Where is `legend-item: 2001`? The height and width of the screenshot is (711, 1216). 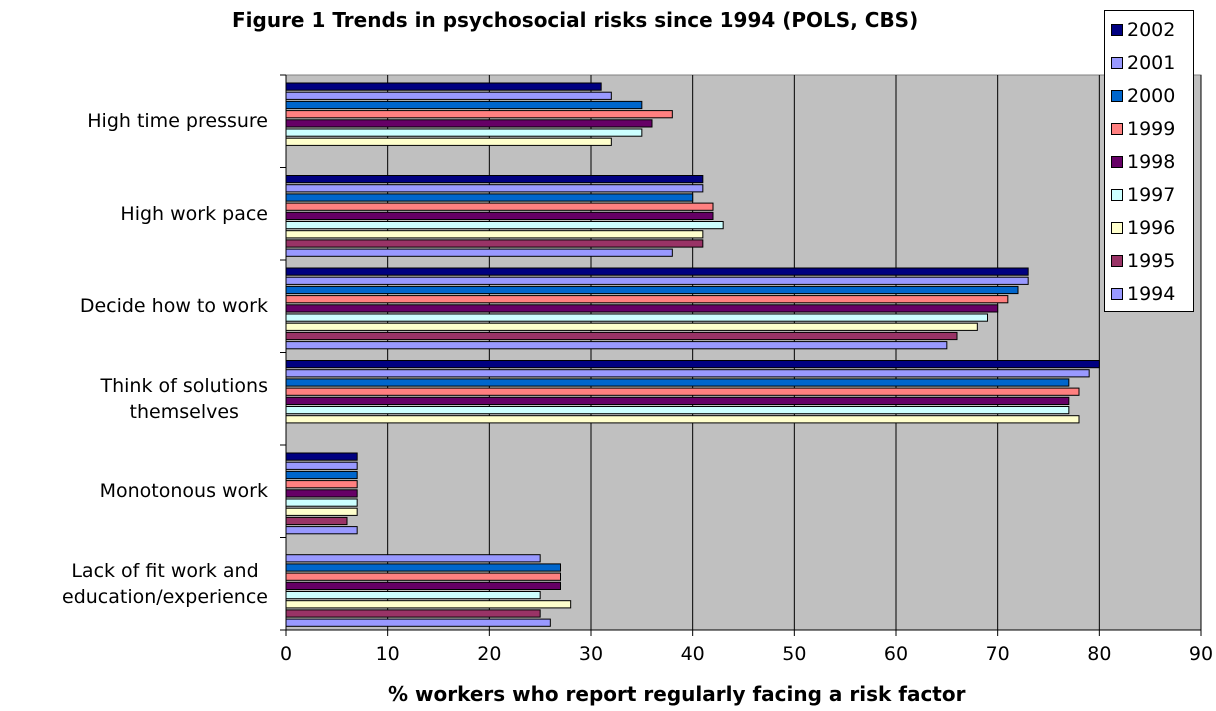 legend-item: 2001 is located at coordinates (1143, 63).